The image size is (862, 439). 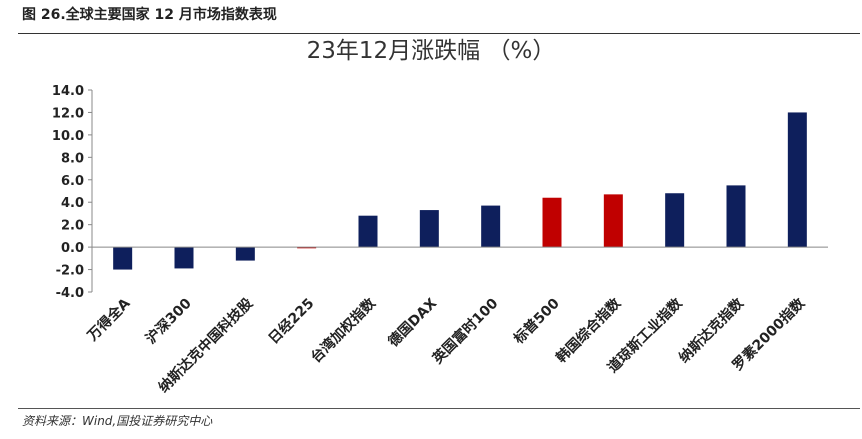 I want to click on top-rule, so click(x=439, y=33).